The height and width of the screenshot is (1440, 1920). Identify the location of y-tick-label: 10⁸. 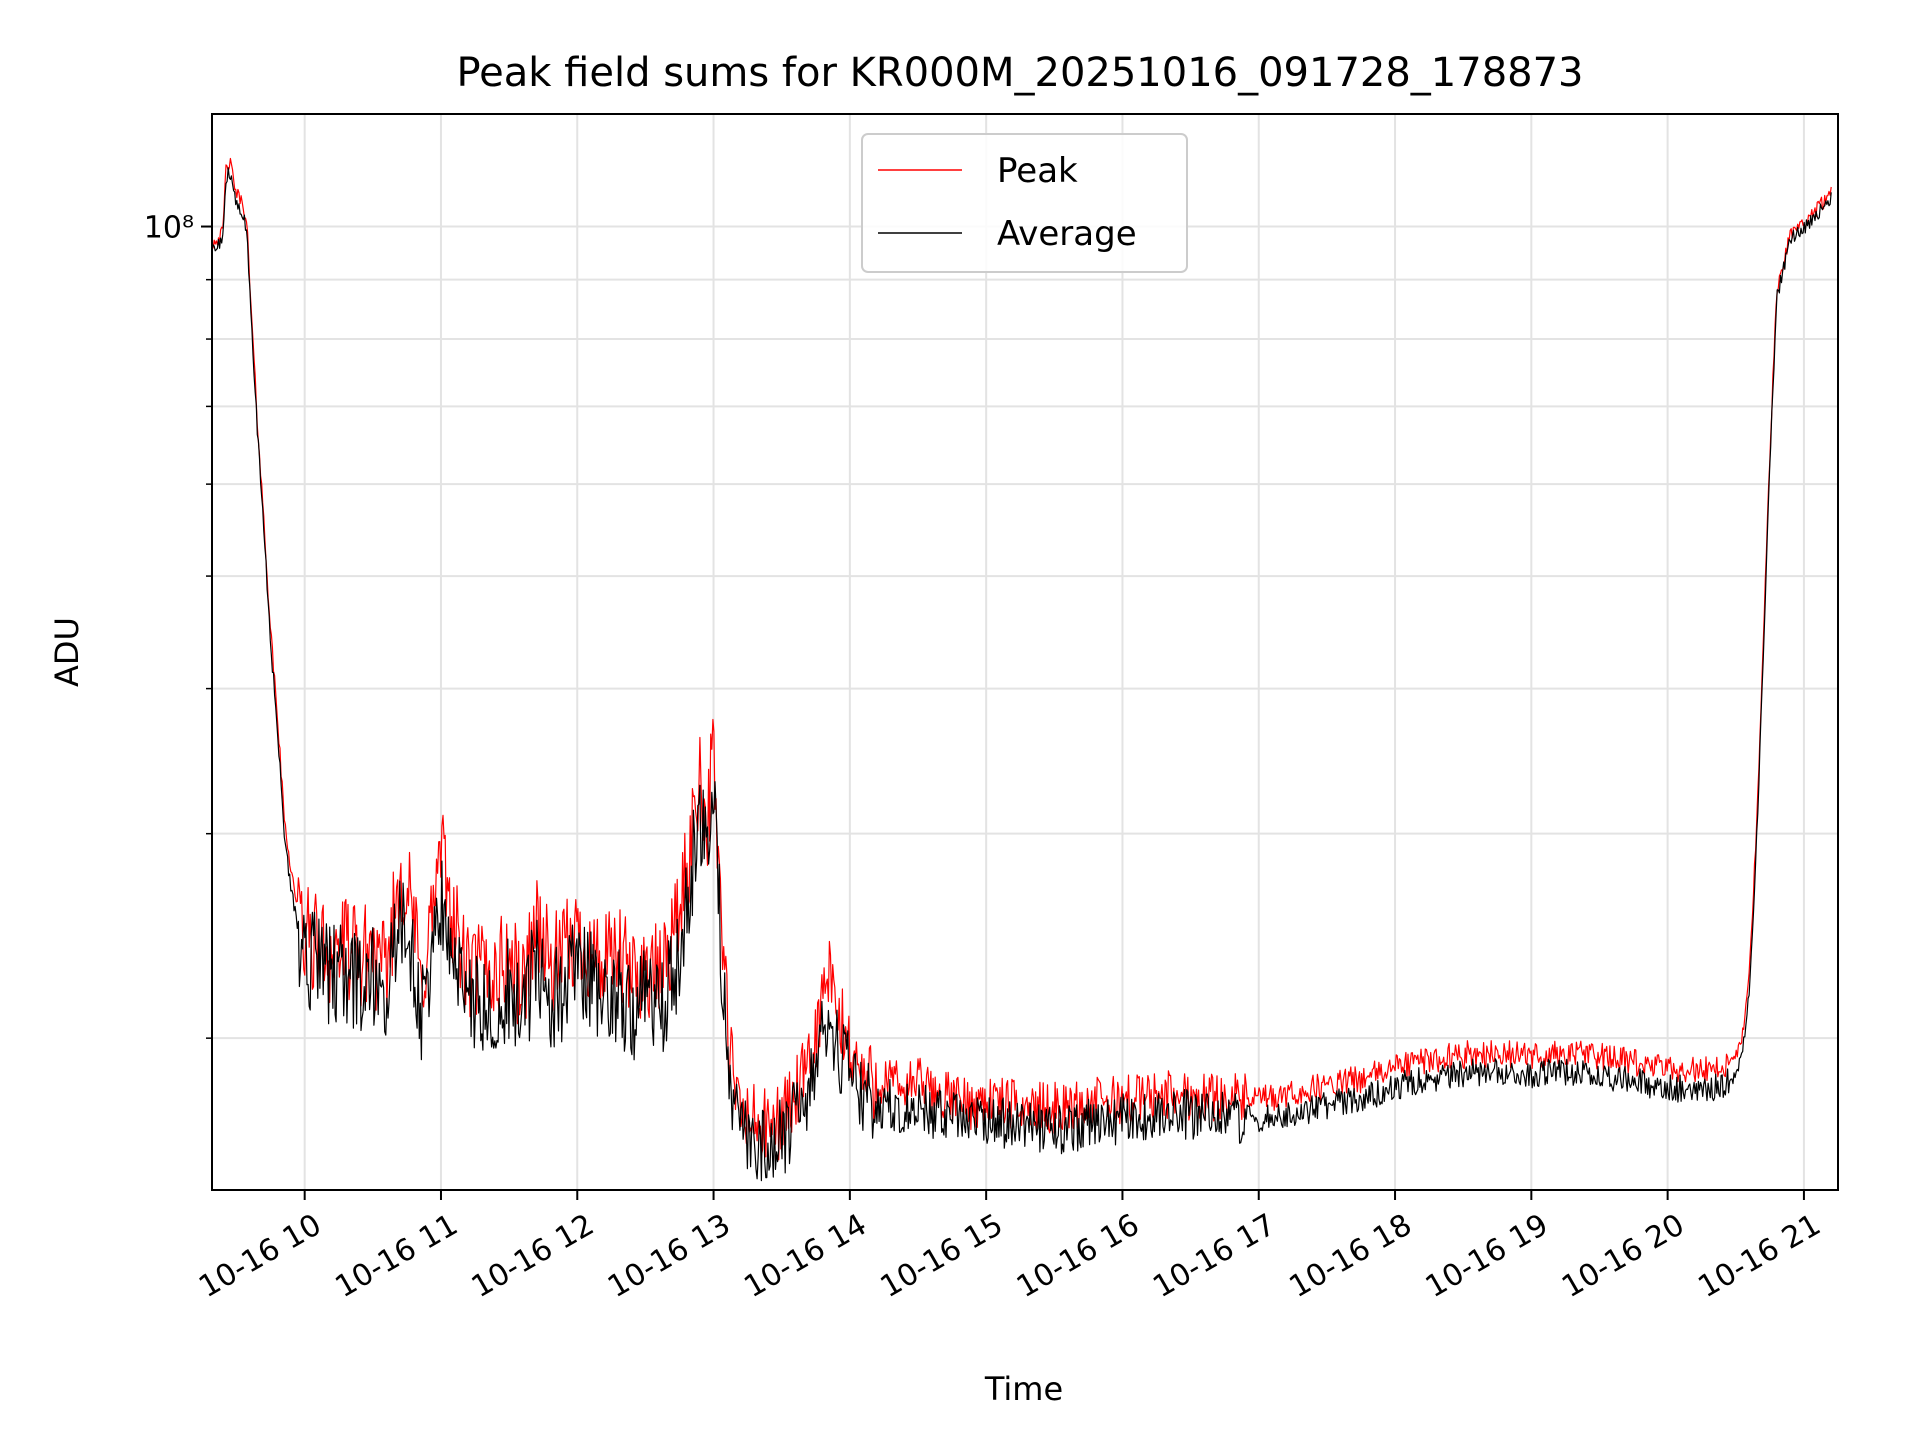
(169, 228).